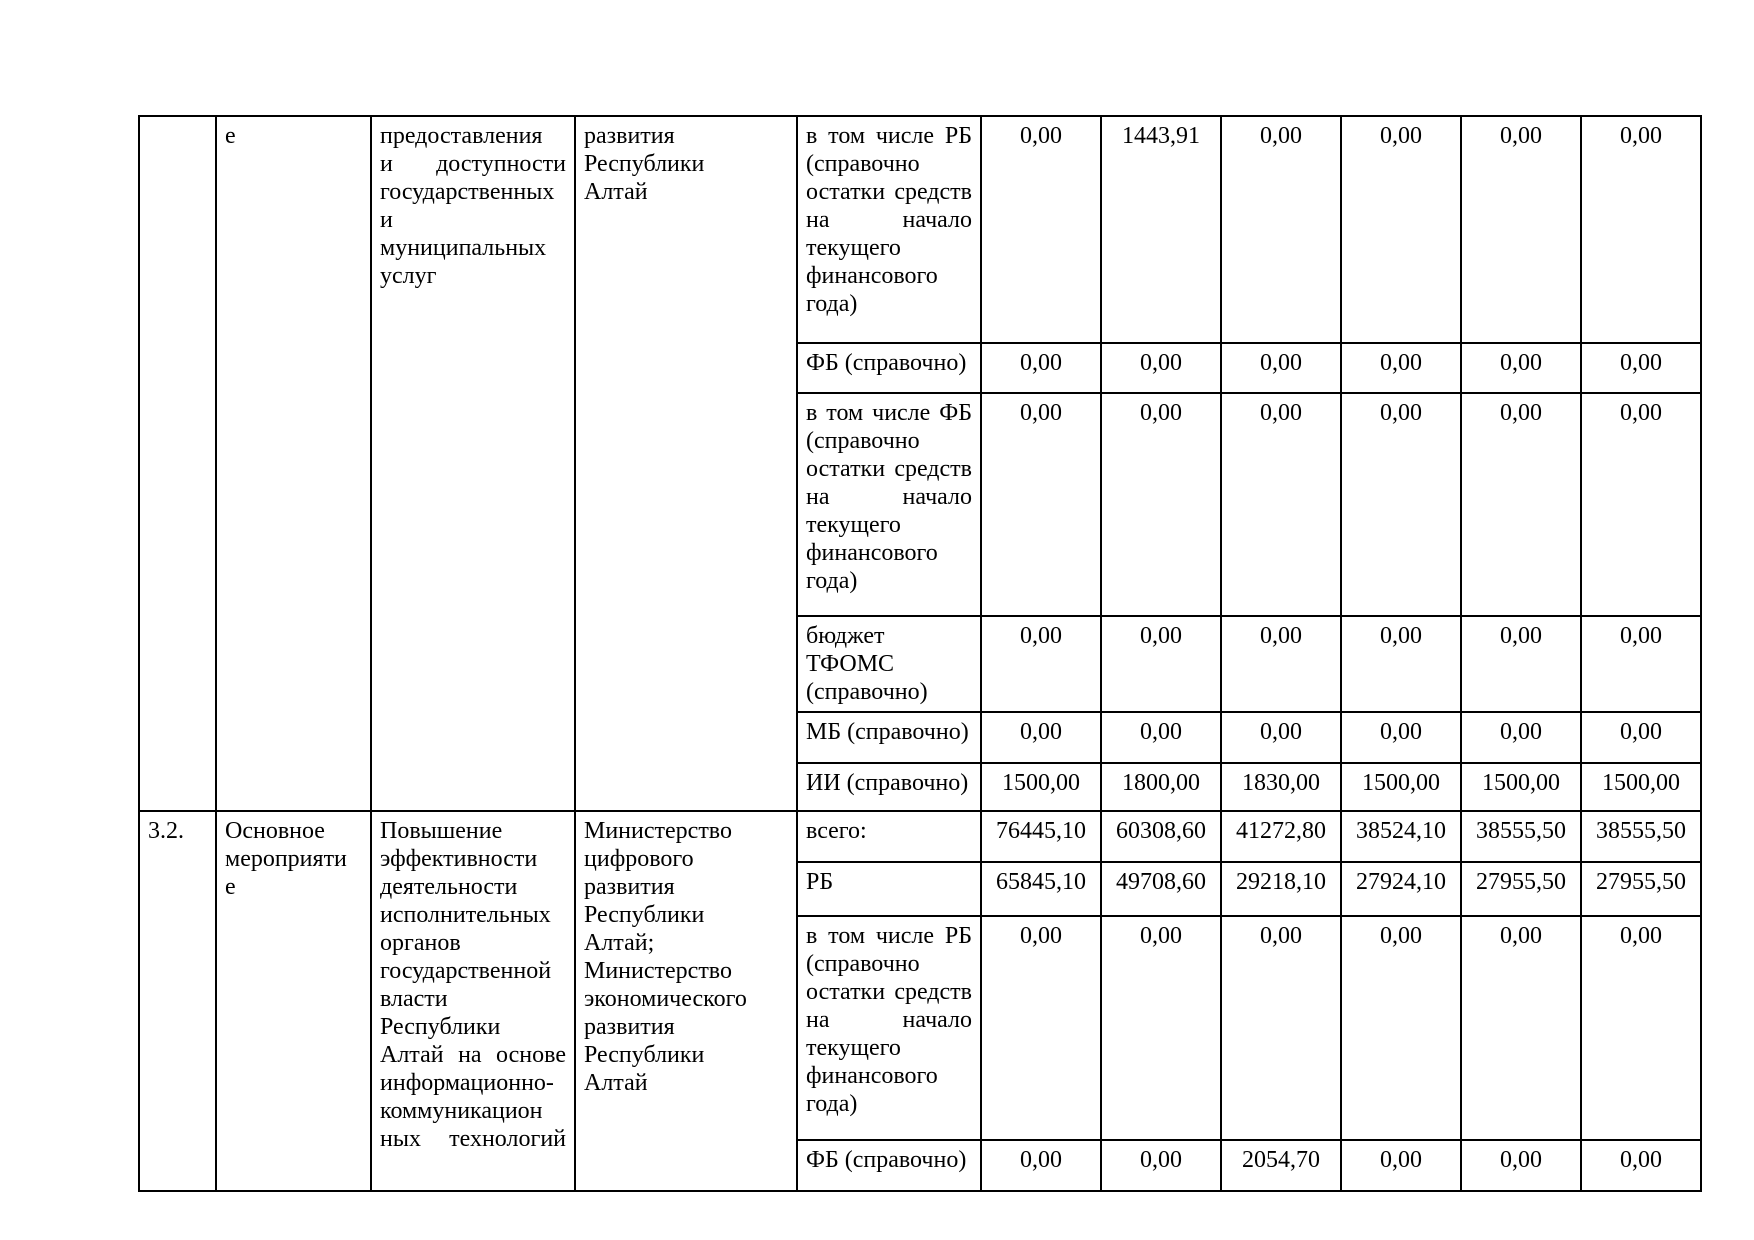  I want to click on cell-item-number, so click(177, 463).